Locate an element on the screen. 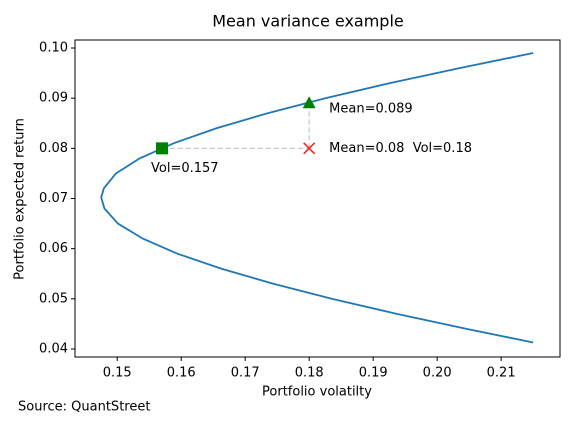 This screenshot has width=579, height=439. point-triangle is located at coordinates (309, 102).